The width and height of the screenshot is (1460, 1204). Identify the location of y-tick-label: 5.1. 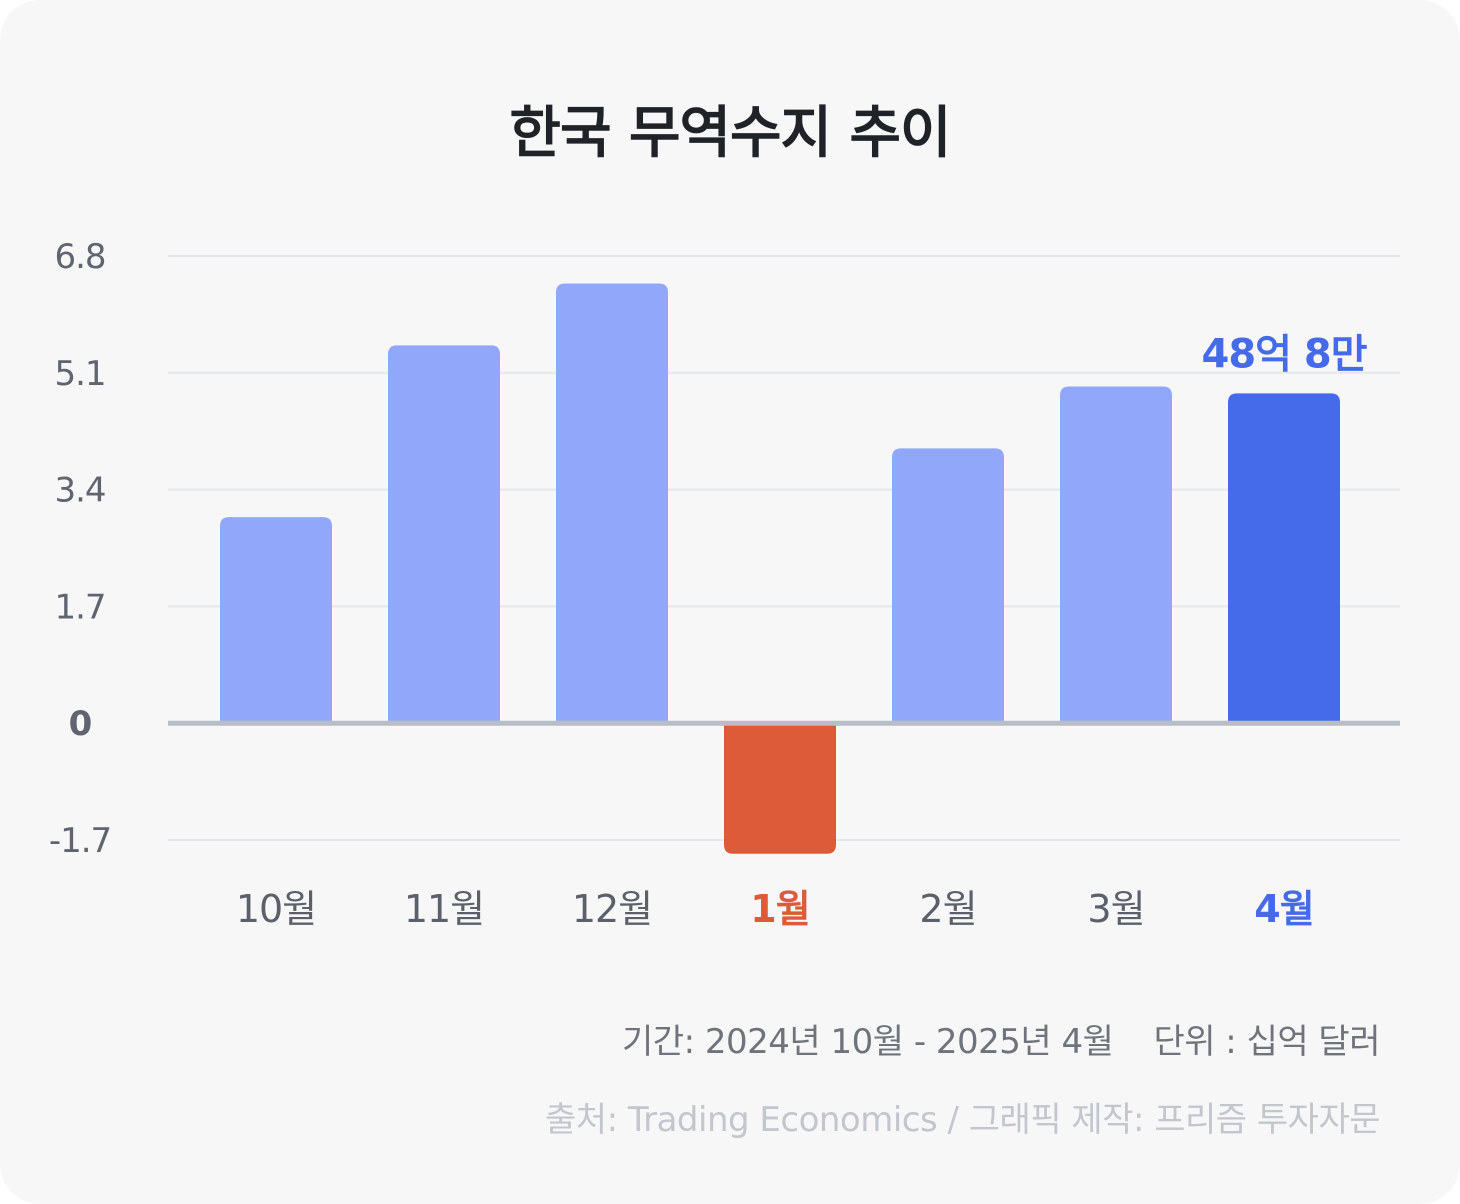
(79, 374).